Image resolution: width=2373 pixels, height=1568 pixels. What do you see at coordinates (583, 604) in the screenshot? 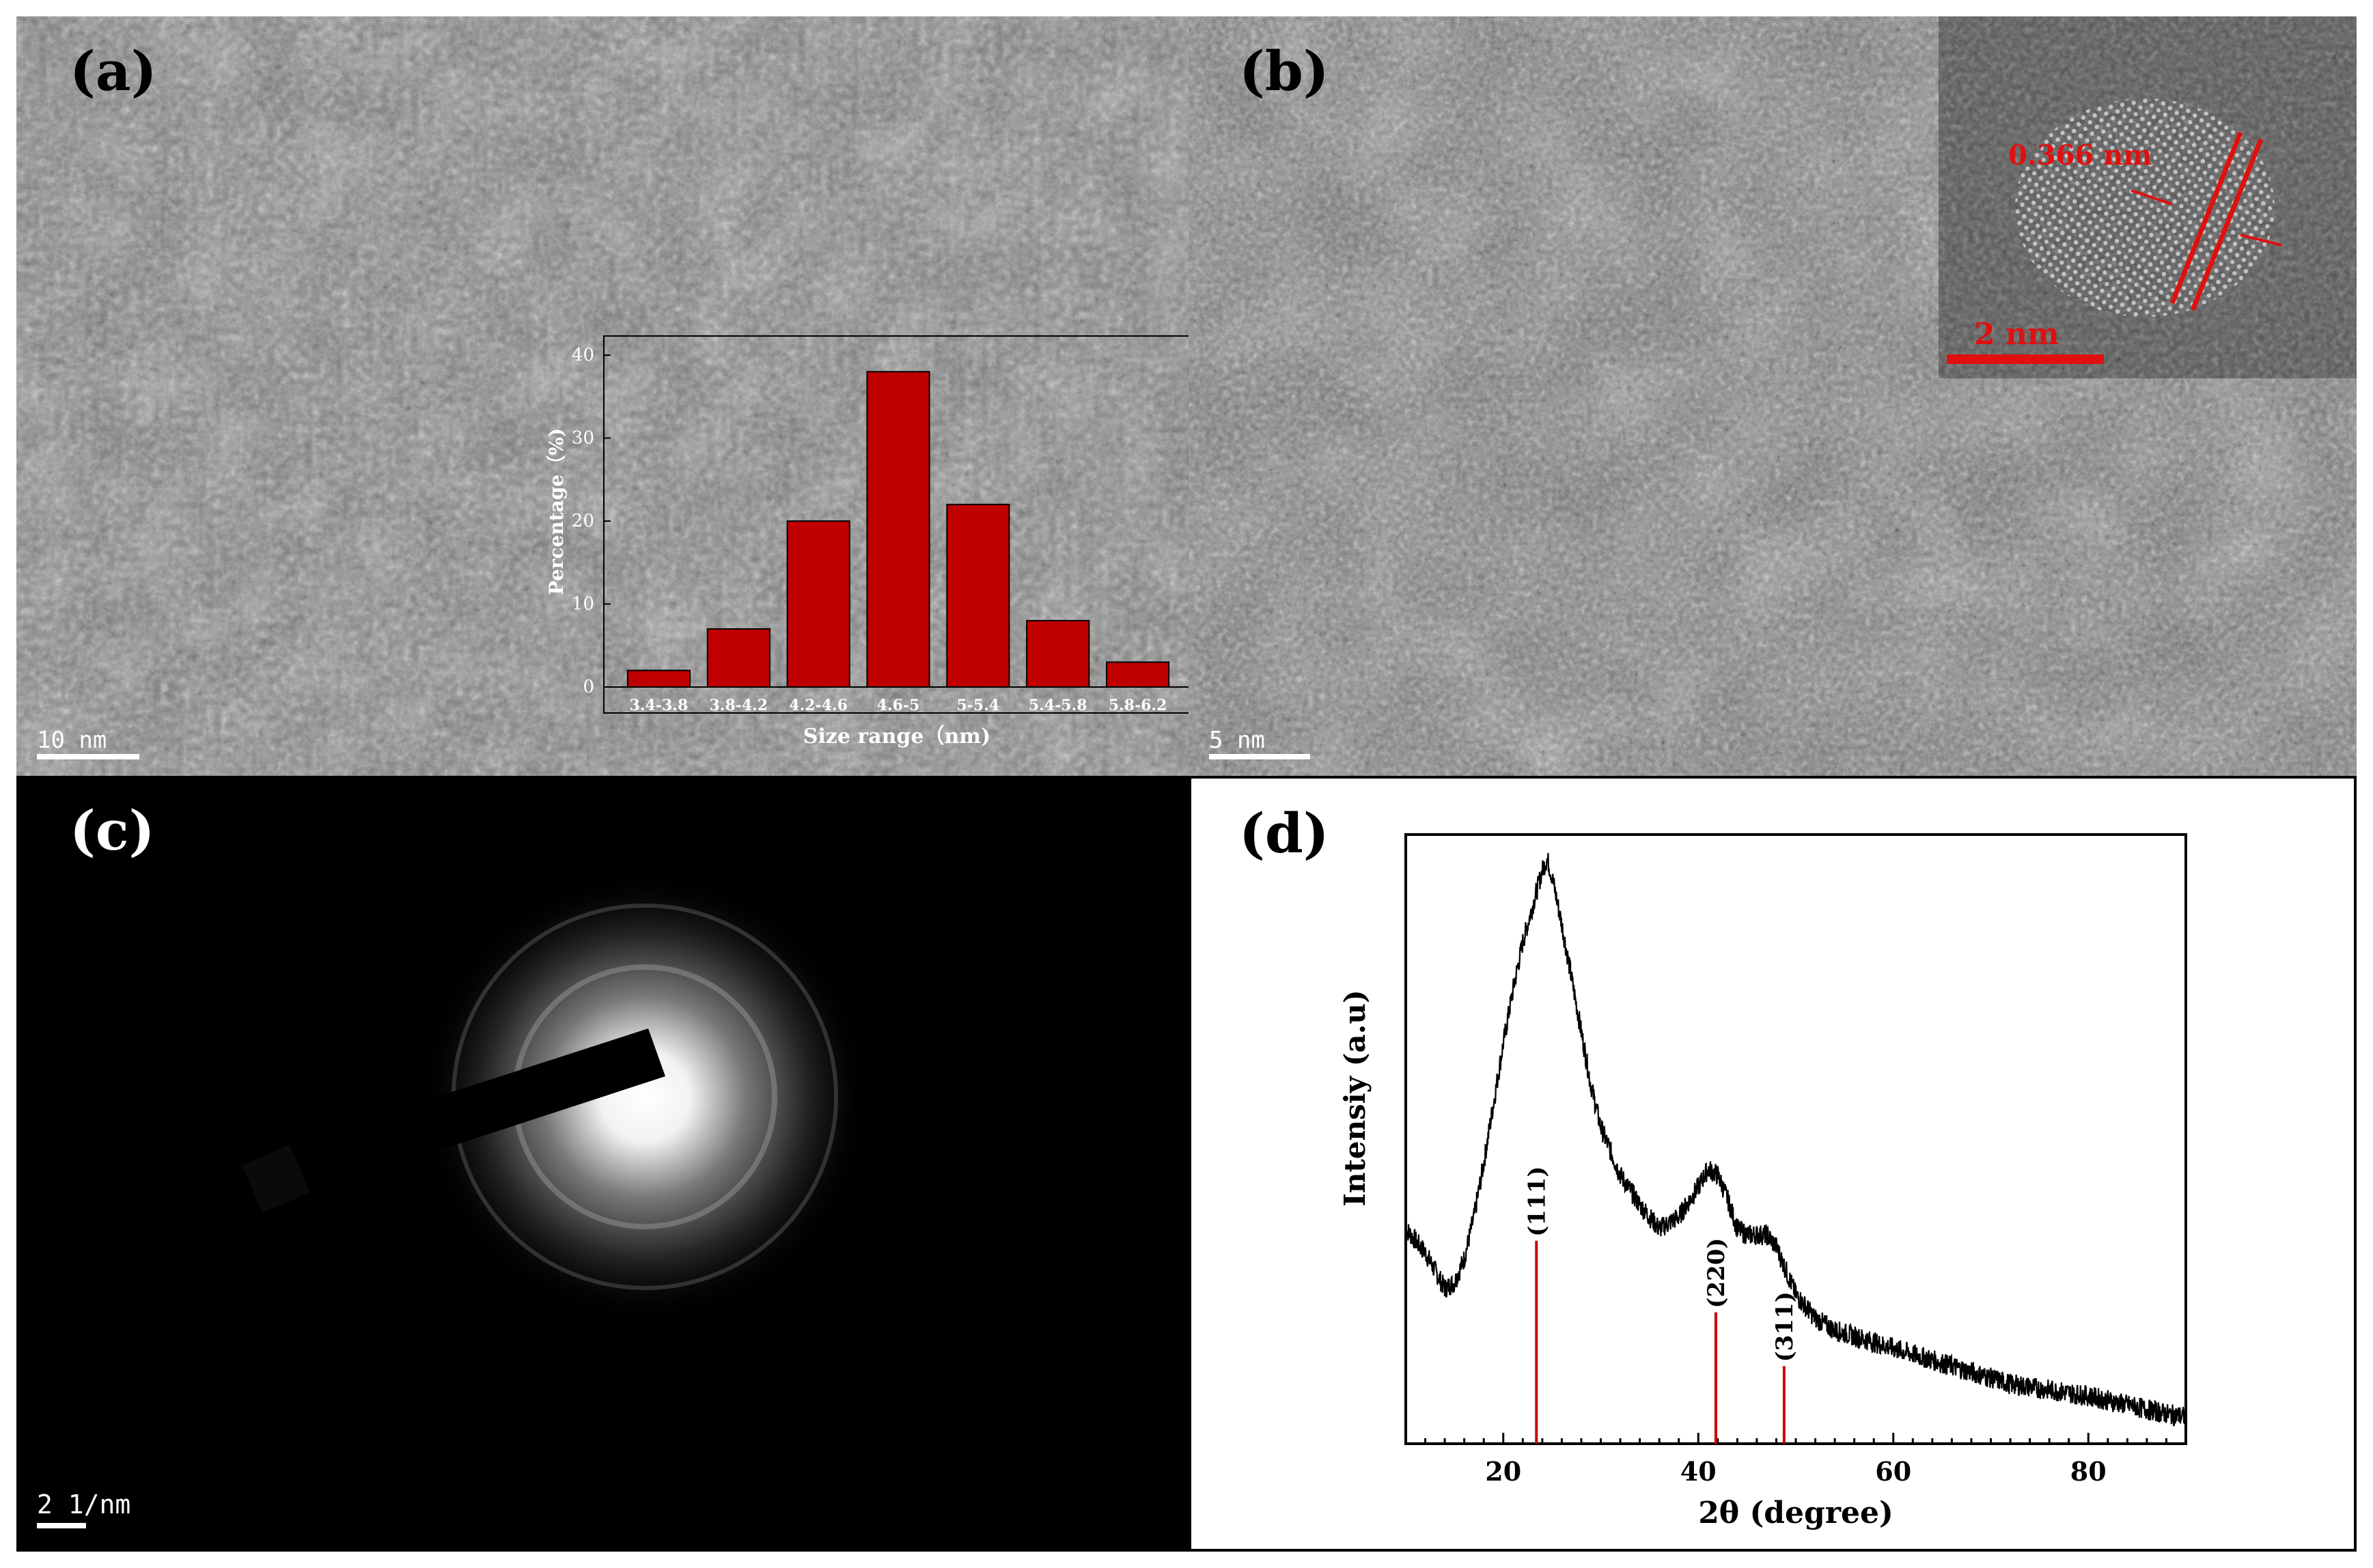
I see `histogram-y-tick-label: 10` at bounding box center [583, 604].